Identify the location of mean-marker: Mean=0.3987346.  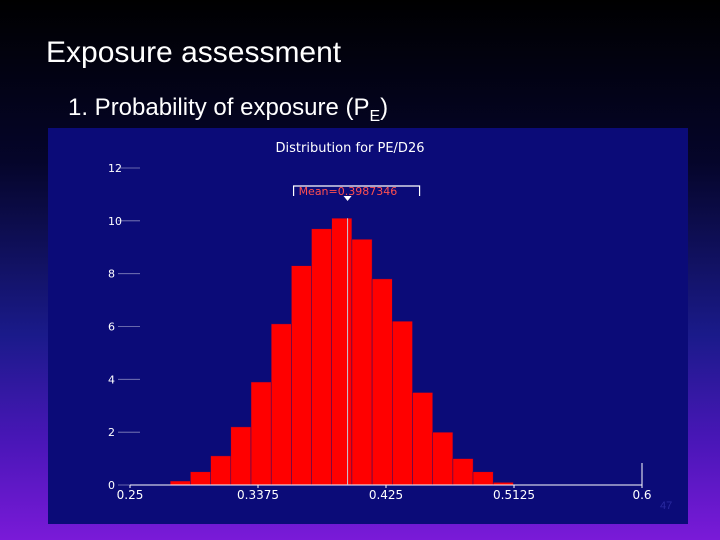
(356, 335).